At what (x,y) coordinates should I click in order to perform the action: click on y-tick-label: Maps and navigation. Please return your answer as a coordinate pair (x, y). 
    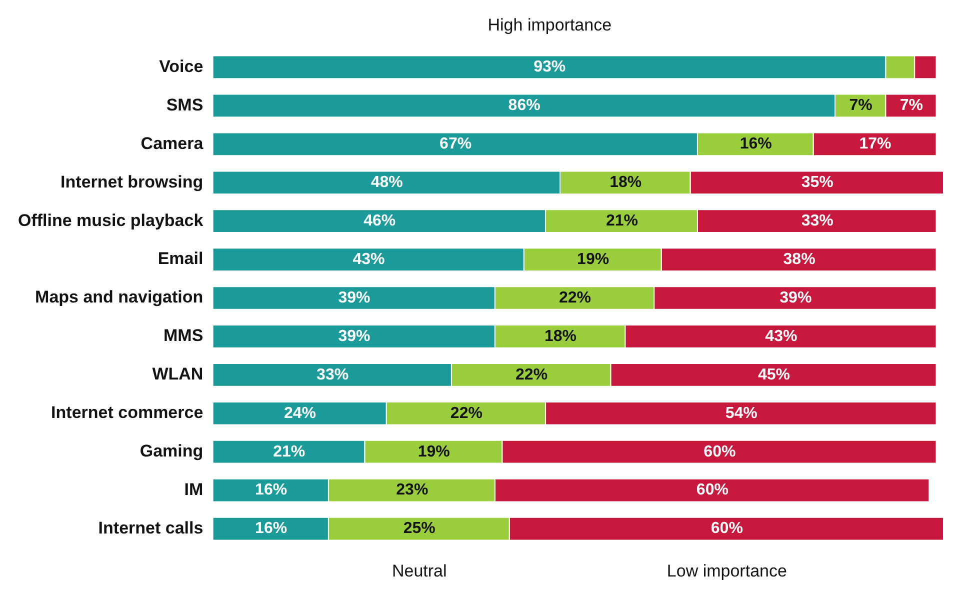
    Looking at the image, I should click on (119, 297).